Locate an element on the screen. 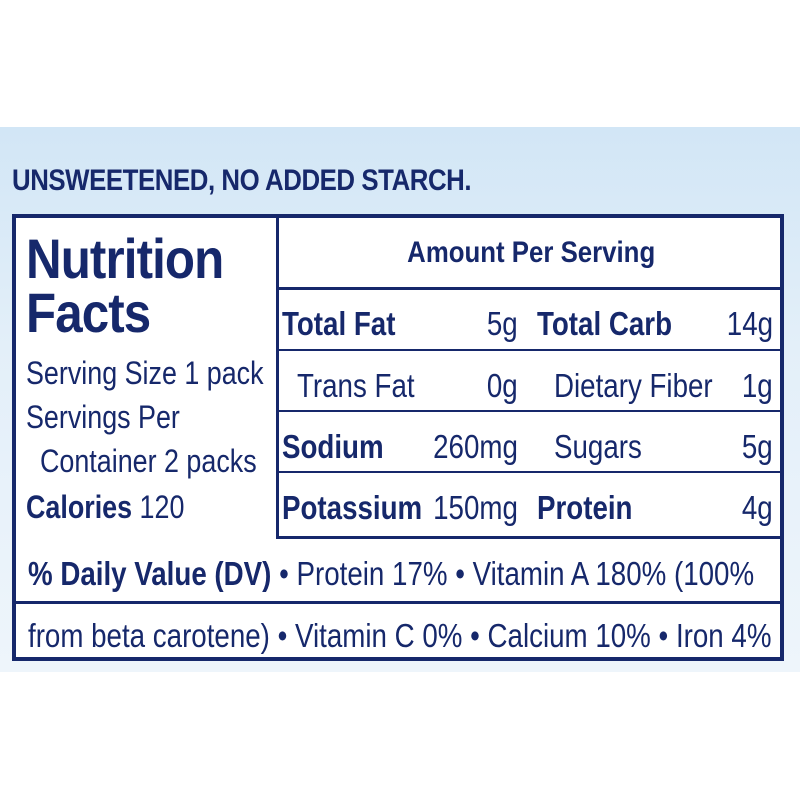 The height and width of the screenshot is (800, 800). total-carb-label: Total Carb is located at coordinates (605, 323).